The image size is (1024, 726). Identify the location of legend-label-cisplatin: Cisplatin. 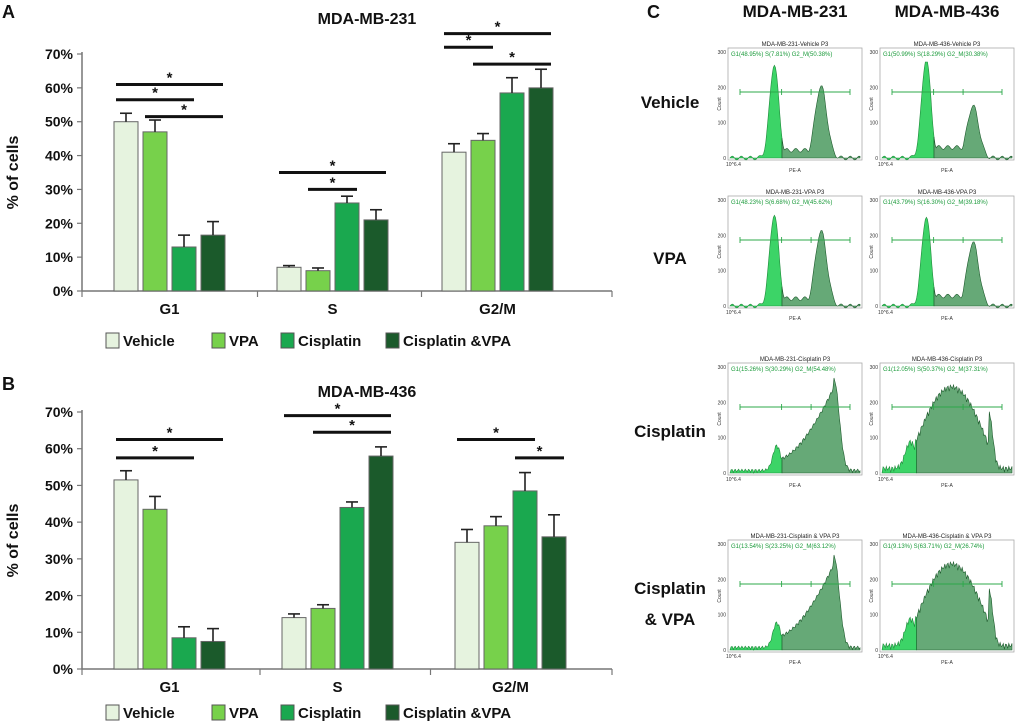
(329, 713).